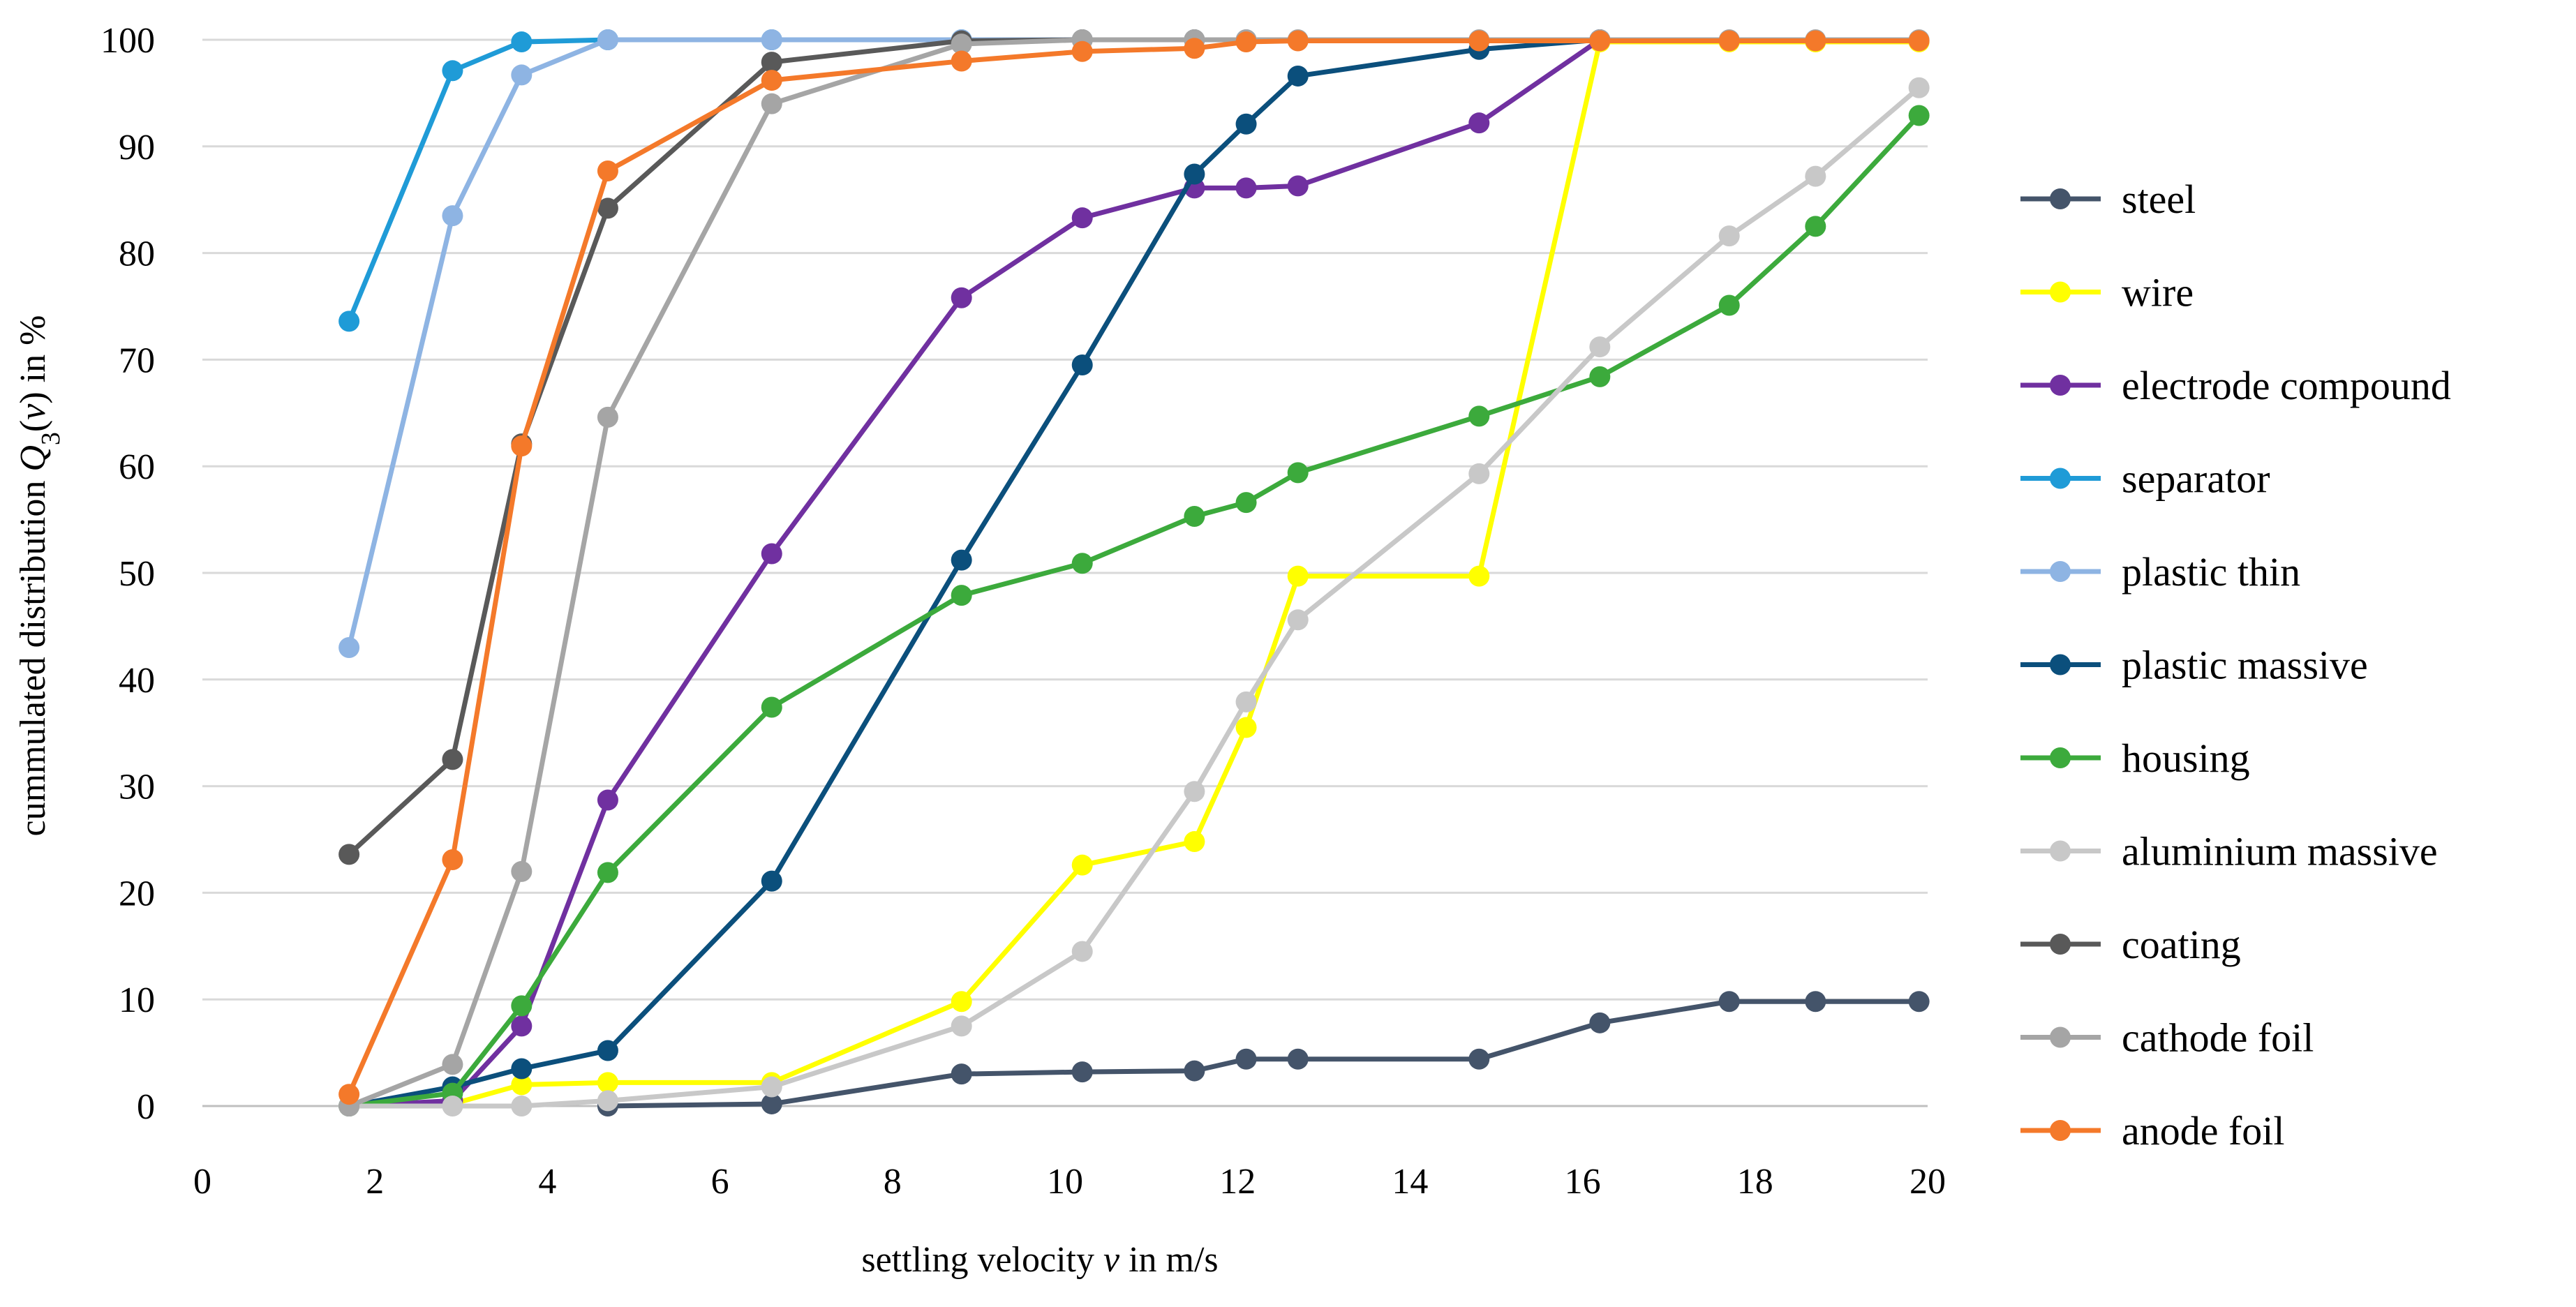 The image size is (2576, 1307). What do you see at coordinates (2181, 944) in the screenshot?
I see `legend-label: coating` at bounding box center [2181, 944].